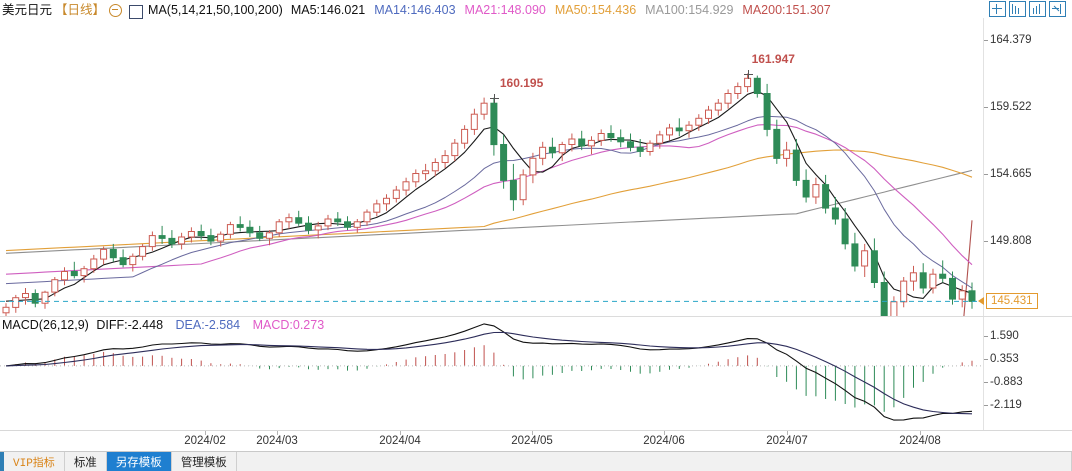 This screenshot has height=471, width=1072. Describe the element at coordinates (505, 9) in the screenshot. I see `ma21-value: MA21:148.090` at that location.